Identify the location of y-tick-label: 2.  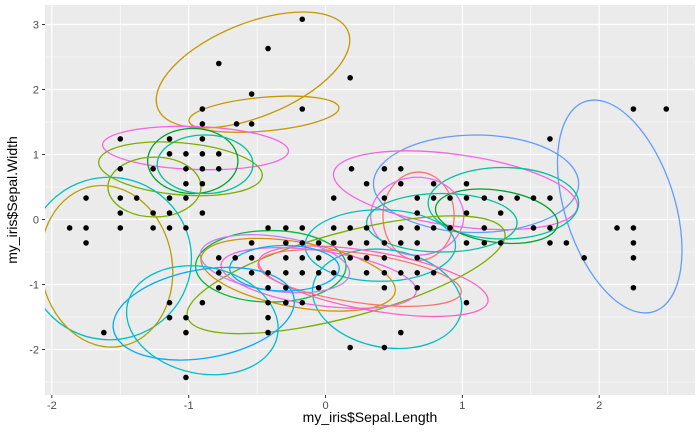
(36, 91).